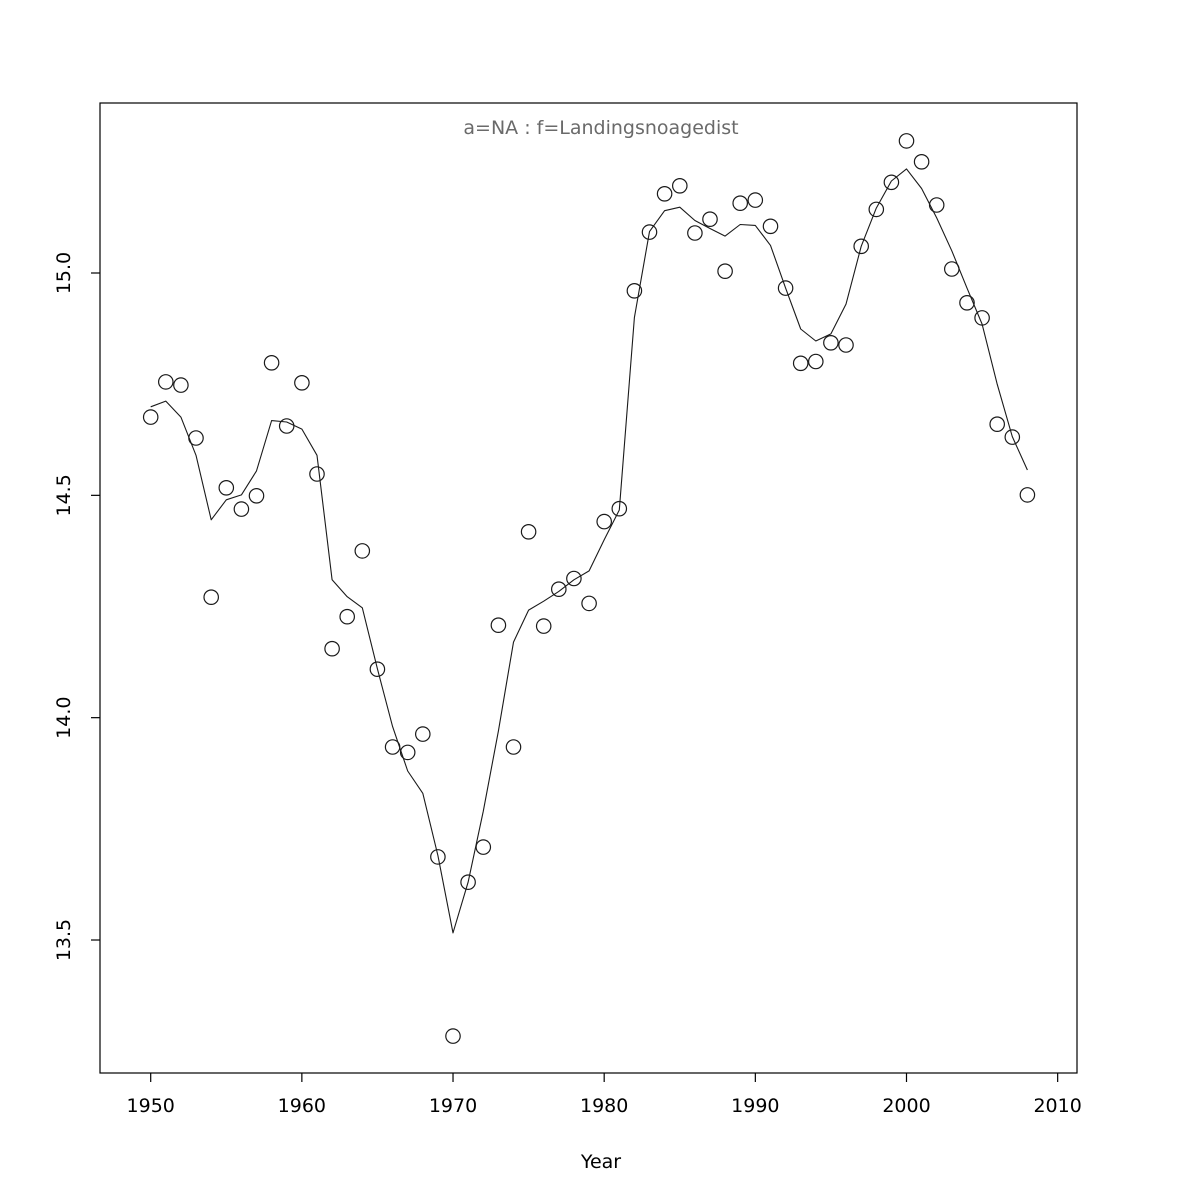 The width and height of the screenshot is (1200, 1200). I want to click on x-axis-tick-label: 2010, so click(1057, 1106).